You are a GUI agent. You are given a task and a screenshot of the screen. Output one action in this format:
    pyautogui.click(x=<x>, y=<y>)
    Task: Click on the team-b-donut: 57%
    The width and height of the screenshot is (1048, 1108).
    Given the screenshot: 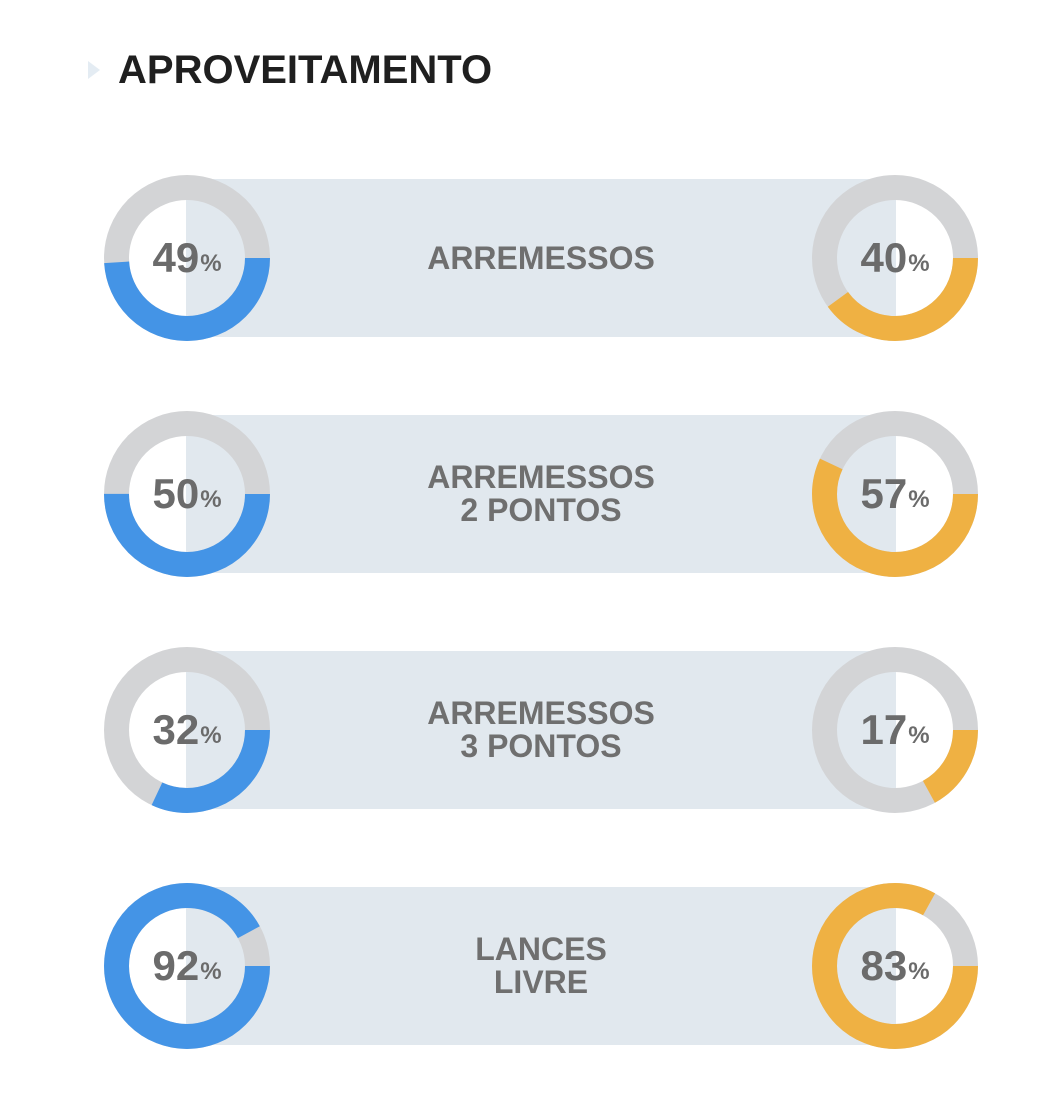 What is the action you would take?
    pyautogui.click(x=895, y=494)
    